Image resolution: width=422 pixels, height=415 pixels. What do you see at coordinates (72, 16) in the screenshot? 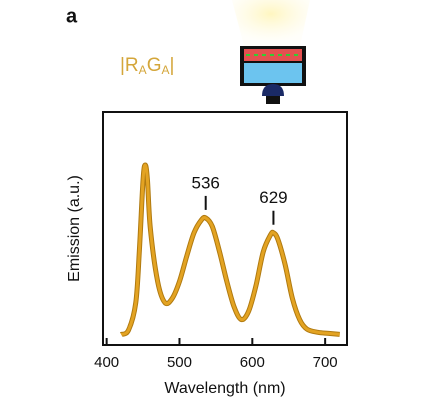
I see `panel-label: a` at bounding box center [72, 16].